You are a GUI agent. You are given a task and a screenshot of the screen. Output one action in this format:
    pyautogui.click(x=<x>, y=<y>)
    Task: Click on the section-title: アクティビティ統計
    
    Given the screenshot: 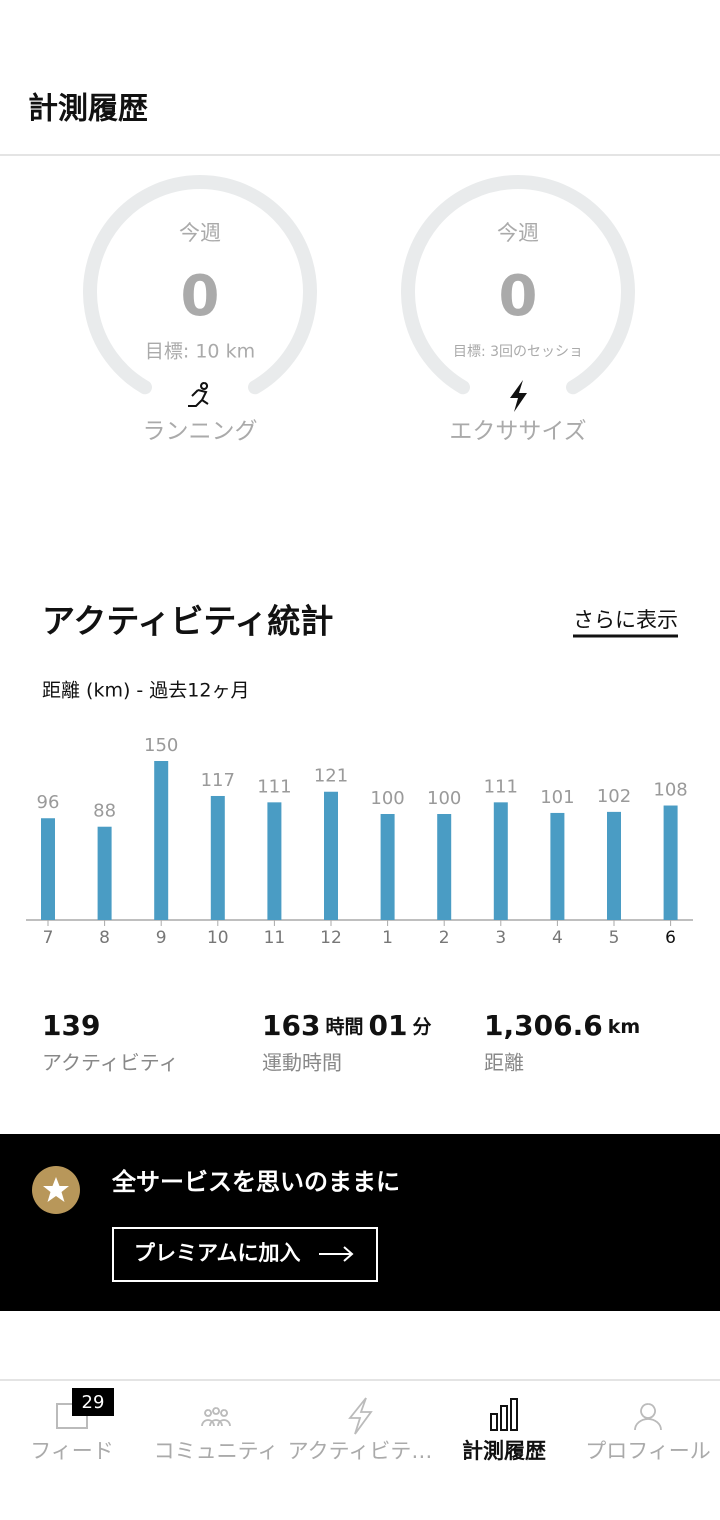 What is the action you would take?
    pyautogui.click(x=187, y=621)
    